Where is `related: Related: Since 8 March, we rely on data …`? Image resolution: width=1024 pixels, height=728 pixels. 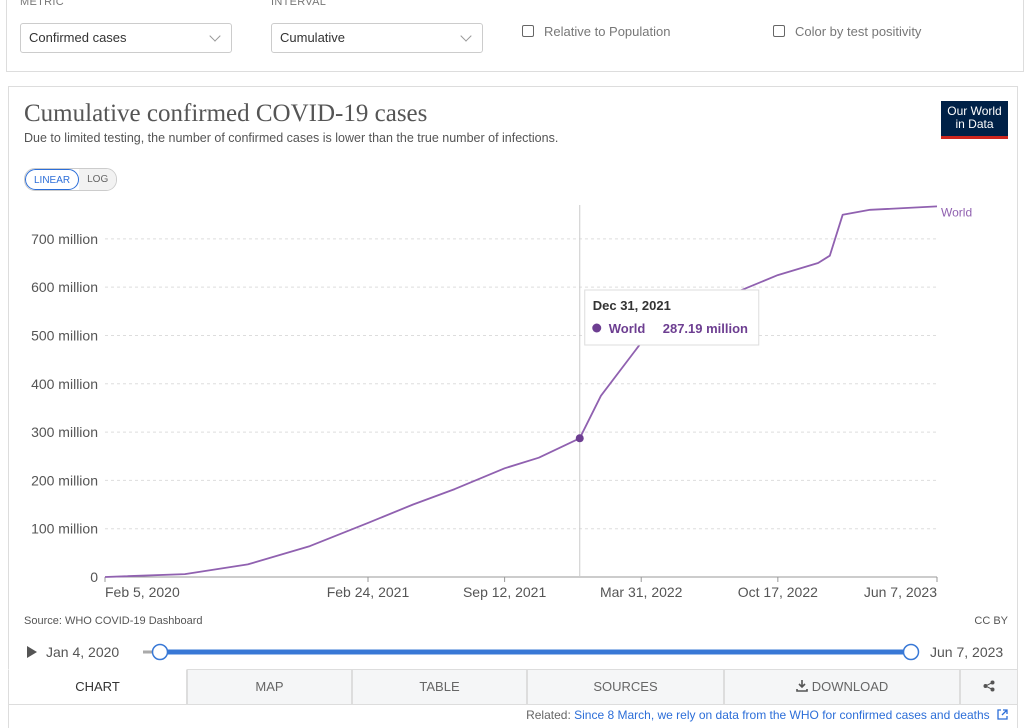
related: Related: Since 8 March, we rely on data … is located at coordinates (767, 715).